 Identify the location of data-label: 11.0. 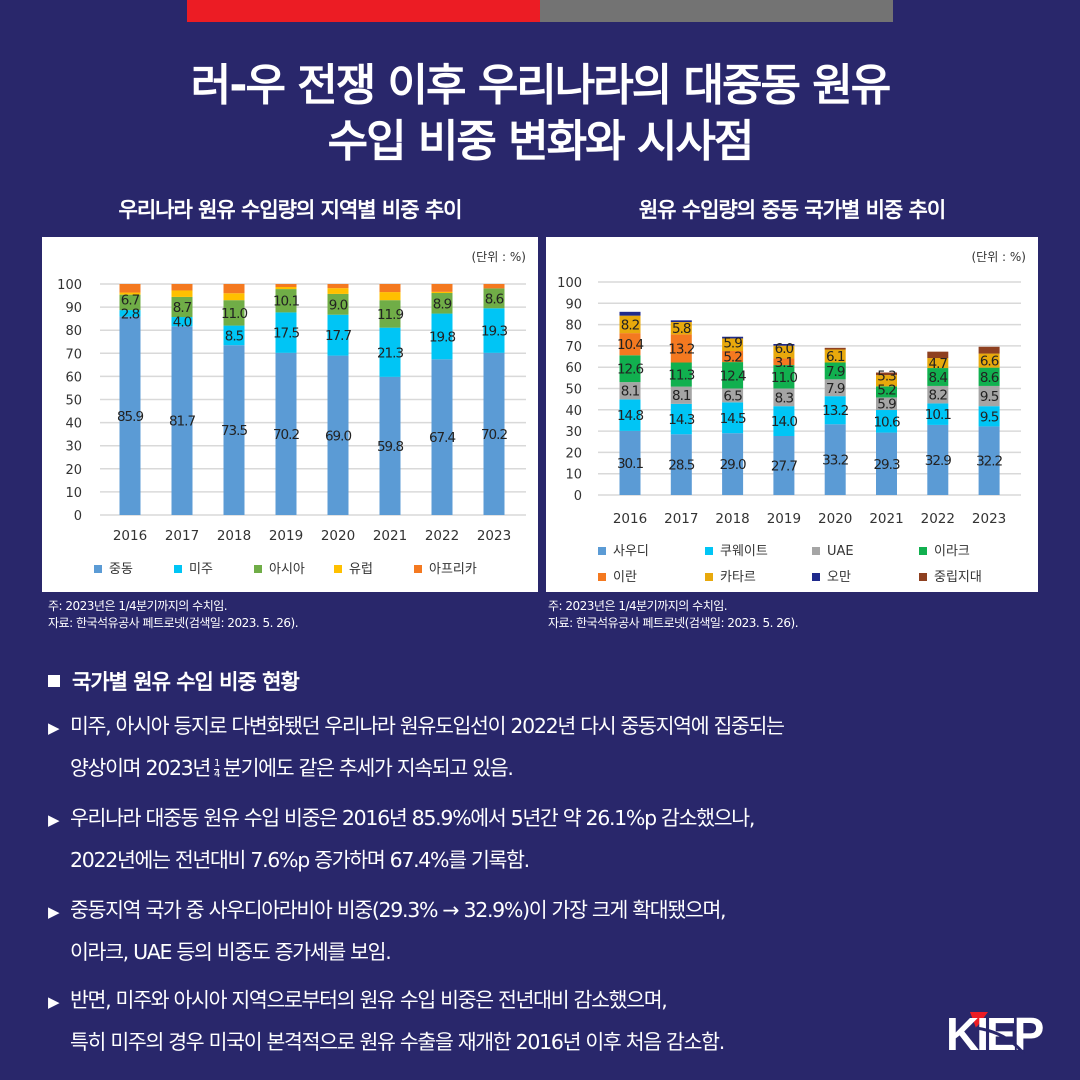
(234, 314).